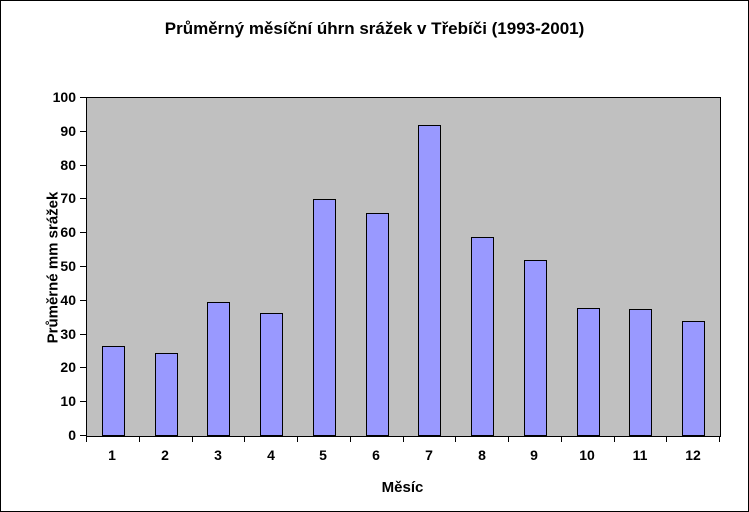 Image resolution: width=749 pixels, height=512 pixels. Describe the element at coordinates (68, 334) in the screenshot. I see `y-tick-label: 30` at that location.